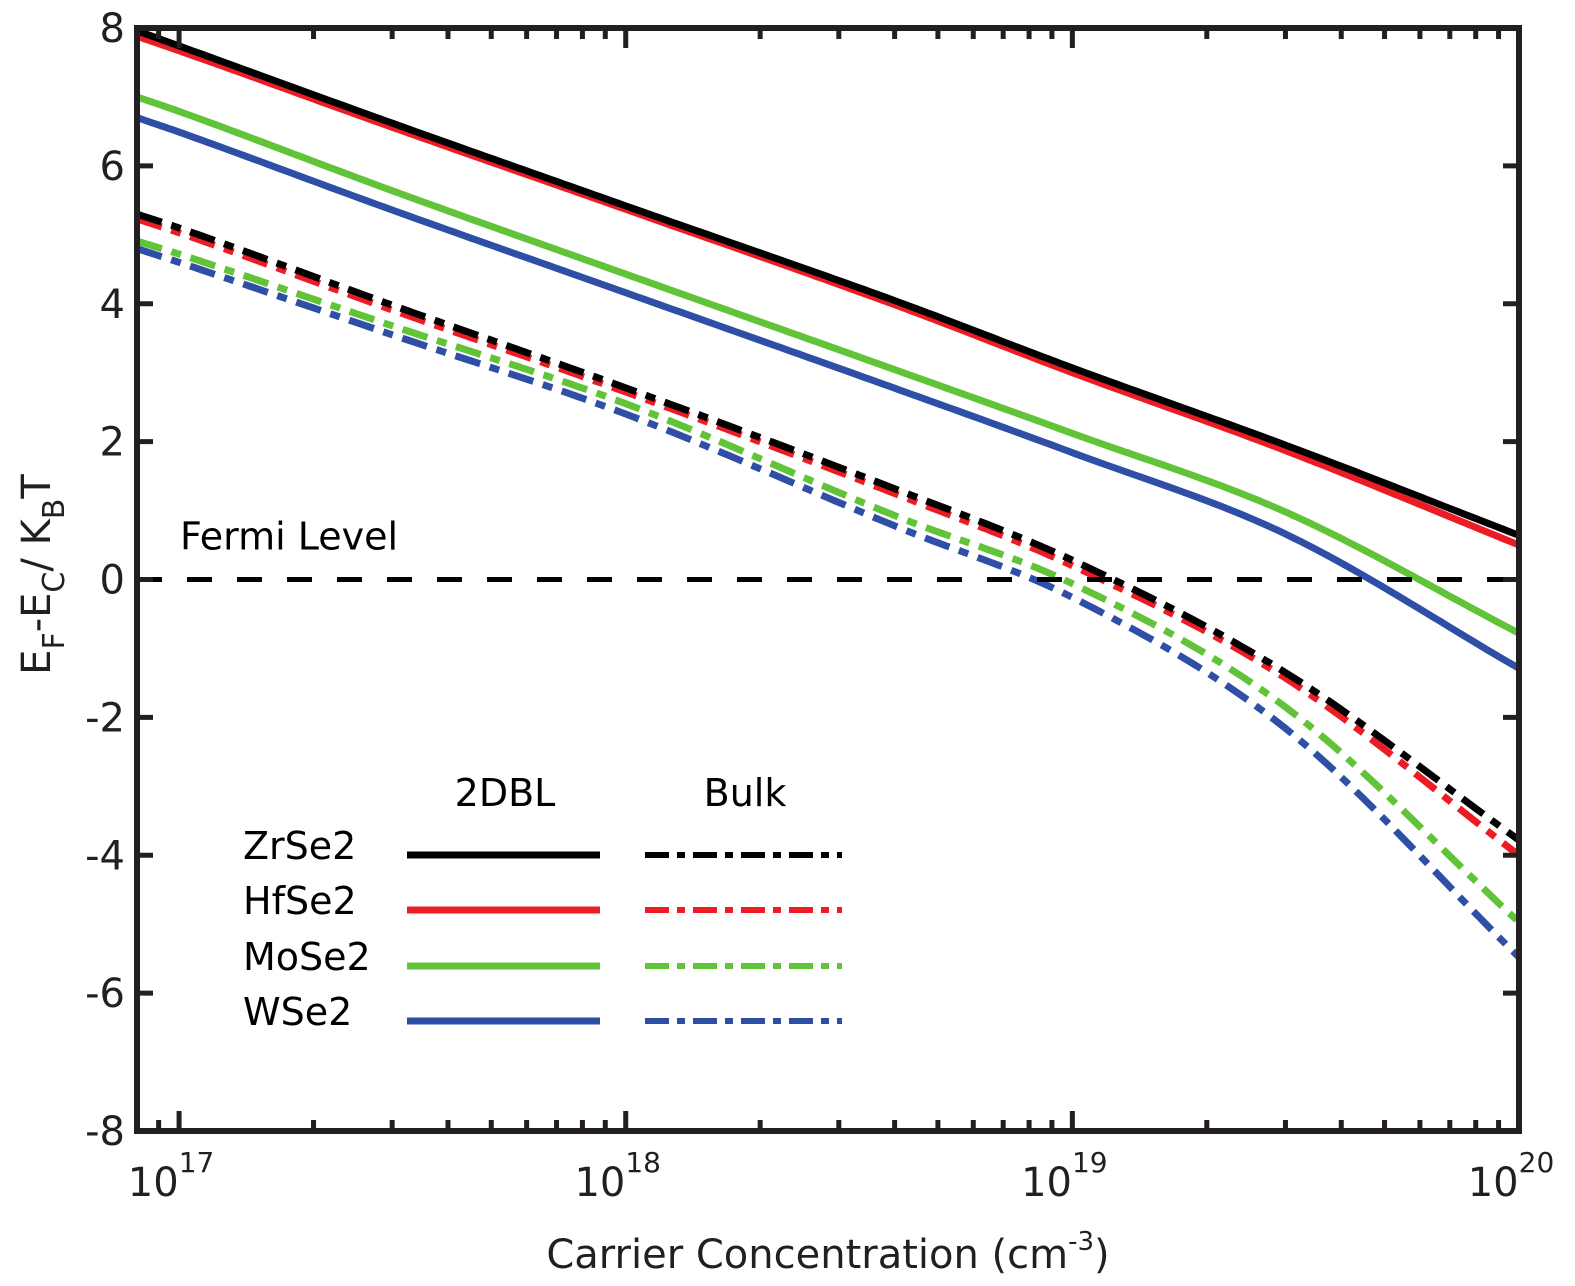 The width and height of the screenshot is (1575, 1286). Describe the element at coordinates (105, 1132) in the screenshot. I see `y-tick-label: -8` at that location.